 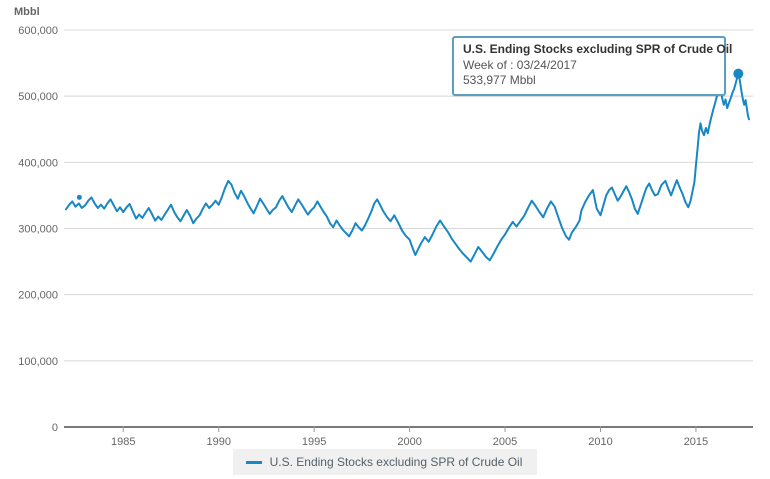 What do you see at coordinates (314, 442) in the screenshot?
I see `x-tick-label-1995: 1995` at bounding box center [314, 442].